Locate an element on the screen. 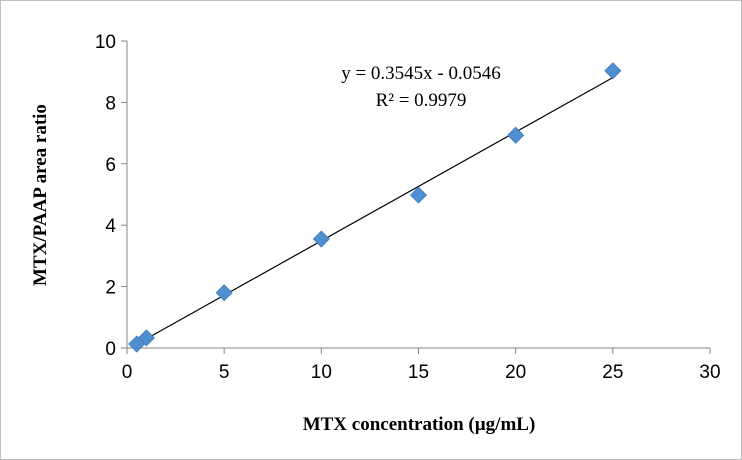 This screenshot has height=460, width=742. y-tick-label: 6 is located at coordinates (110, 165).